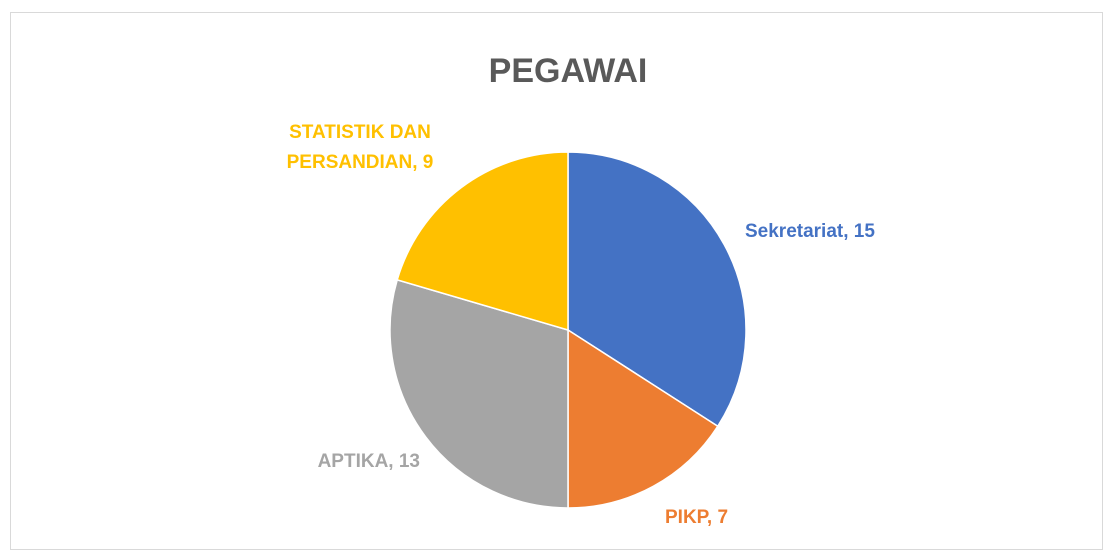 Image resolution: width=1113 pixels, height=560 pixels. I want to click on label-line: PERSANDIAN, 9, so click(360, 162).